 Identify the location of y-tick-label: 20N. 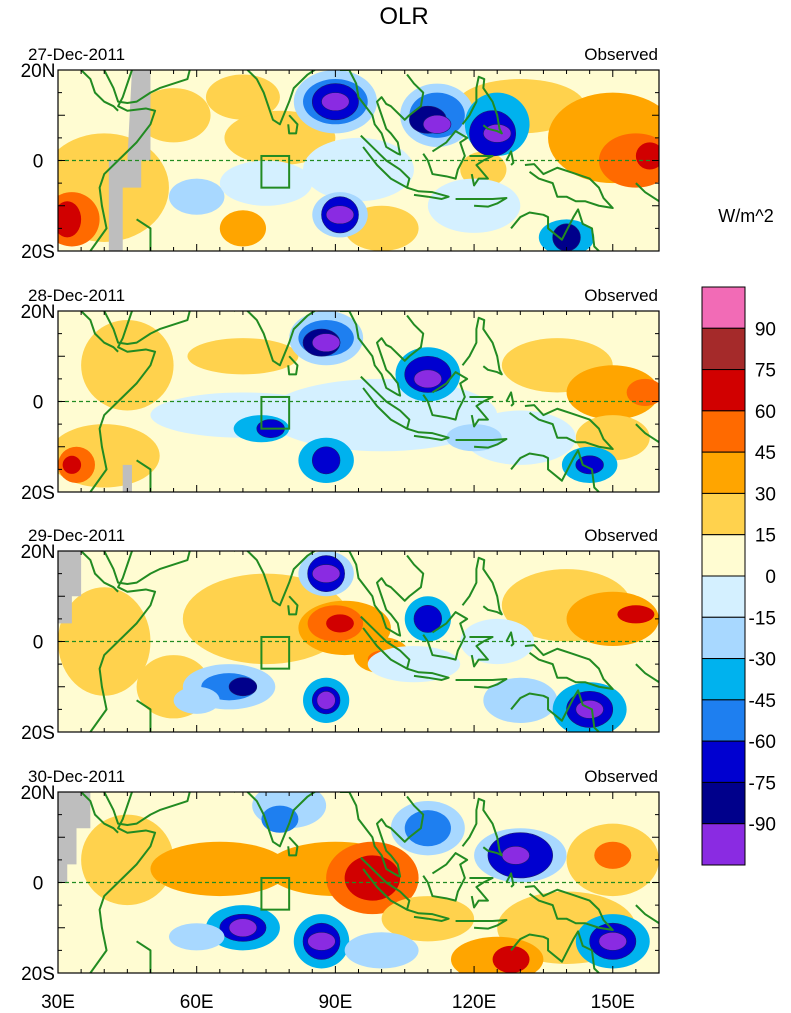
(38, 312).